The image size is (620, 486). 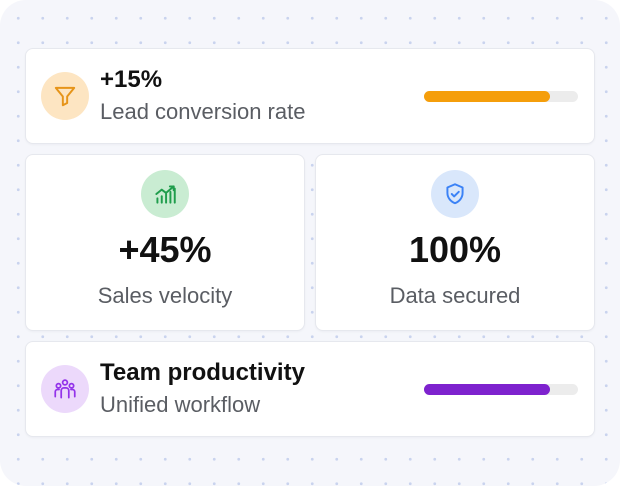 I want to click on team-productivity-title: Team productivity, so click(x=202, y=372).